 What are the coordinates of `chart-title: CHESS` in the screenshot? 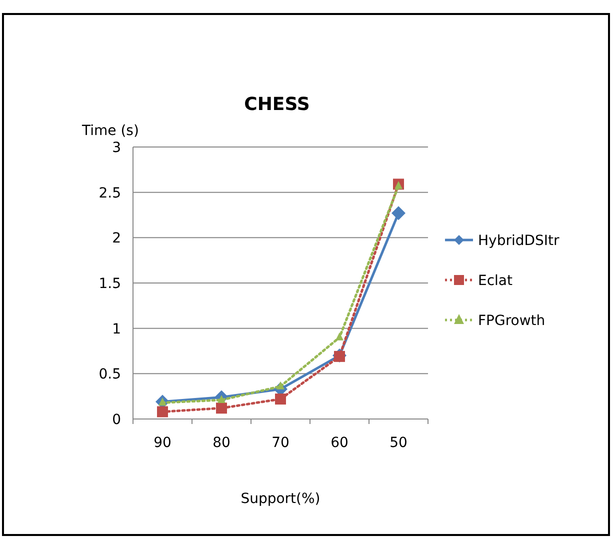 It's located at (277, 104).